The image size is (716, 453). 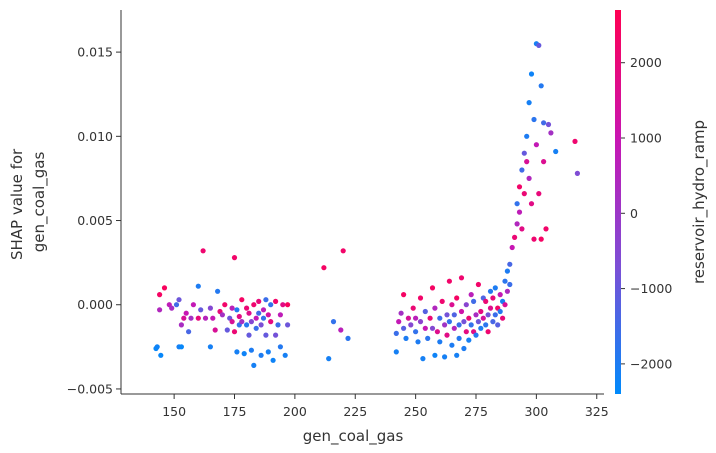 What do you see at coordinates (618, 202) in the screenshot?
I see `colorbar` at bounding box center [618, 202].